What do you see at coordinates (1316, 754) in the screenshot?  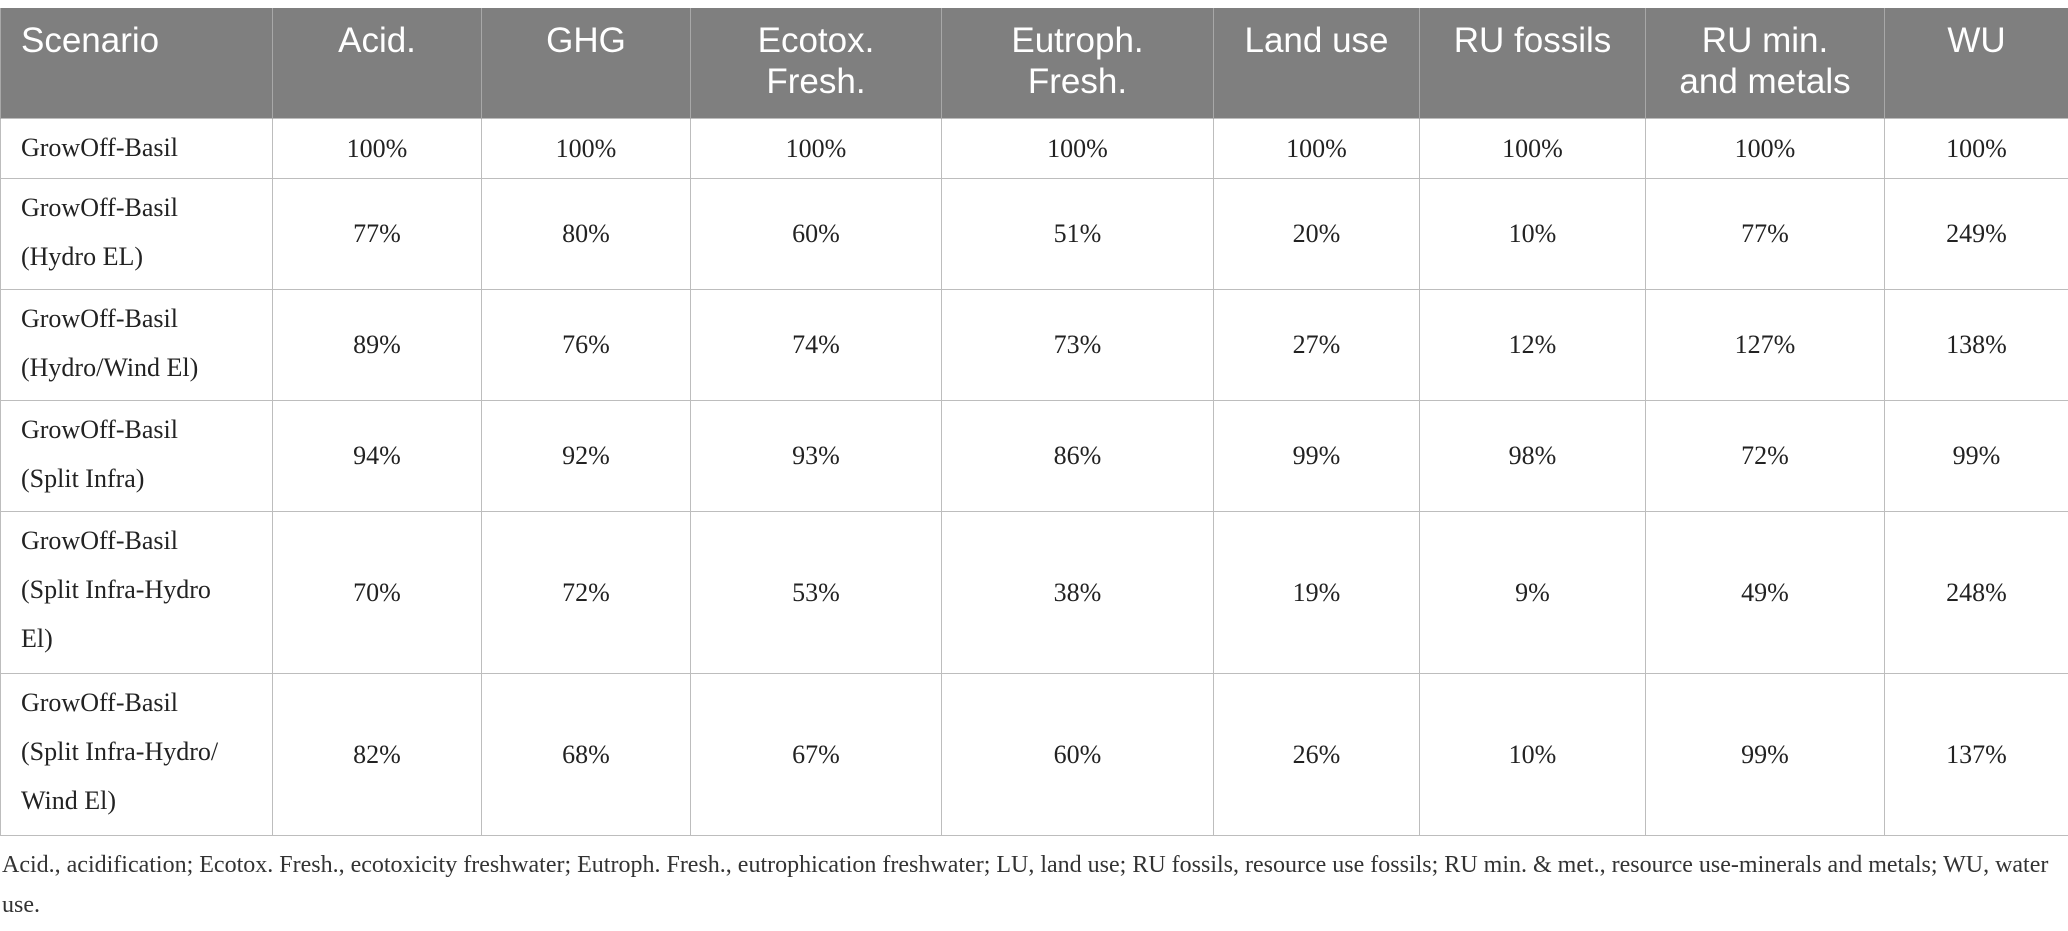 I see `value-cell: 26%` at bounding box center [1316, 754].